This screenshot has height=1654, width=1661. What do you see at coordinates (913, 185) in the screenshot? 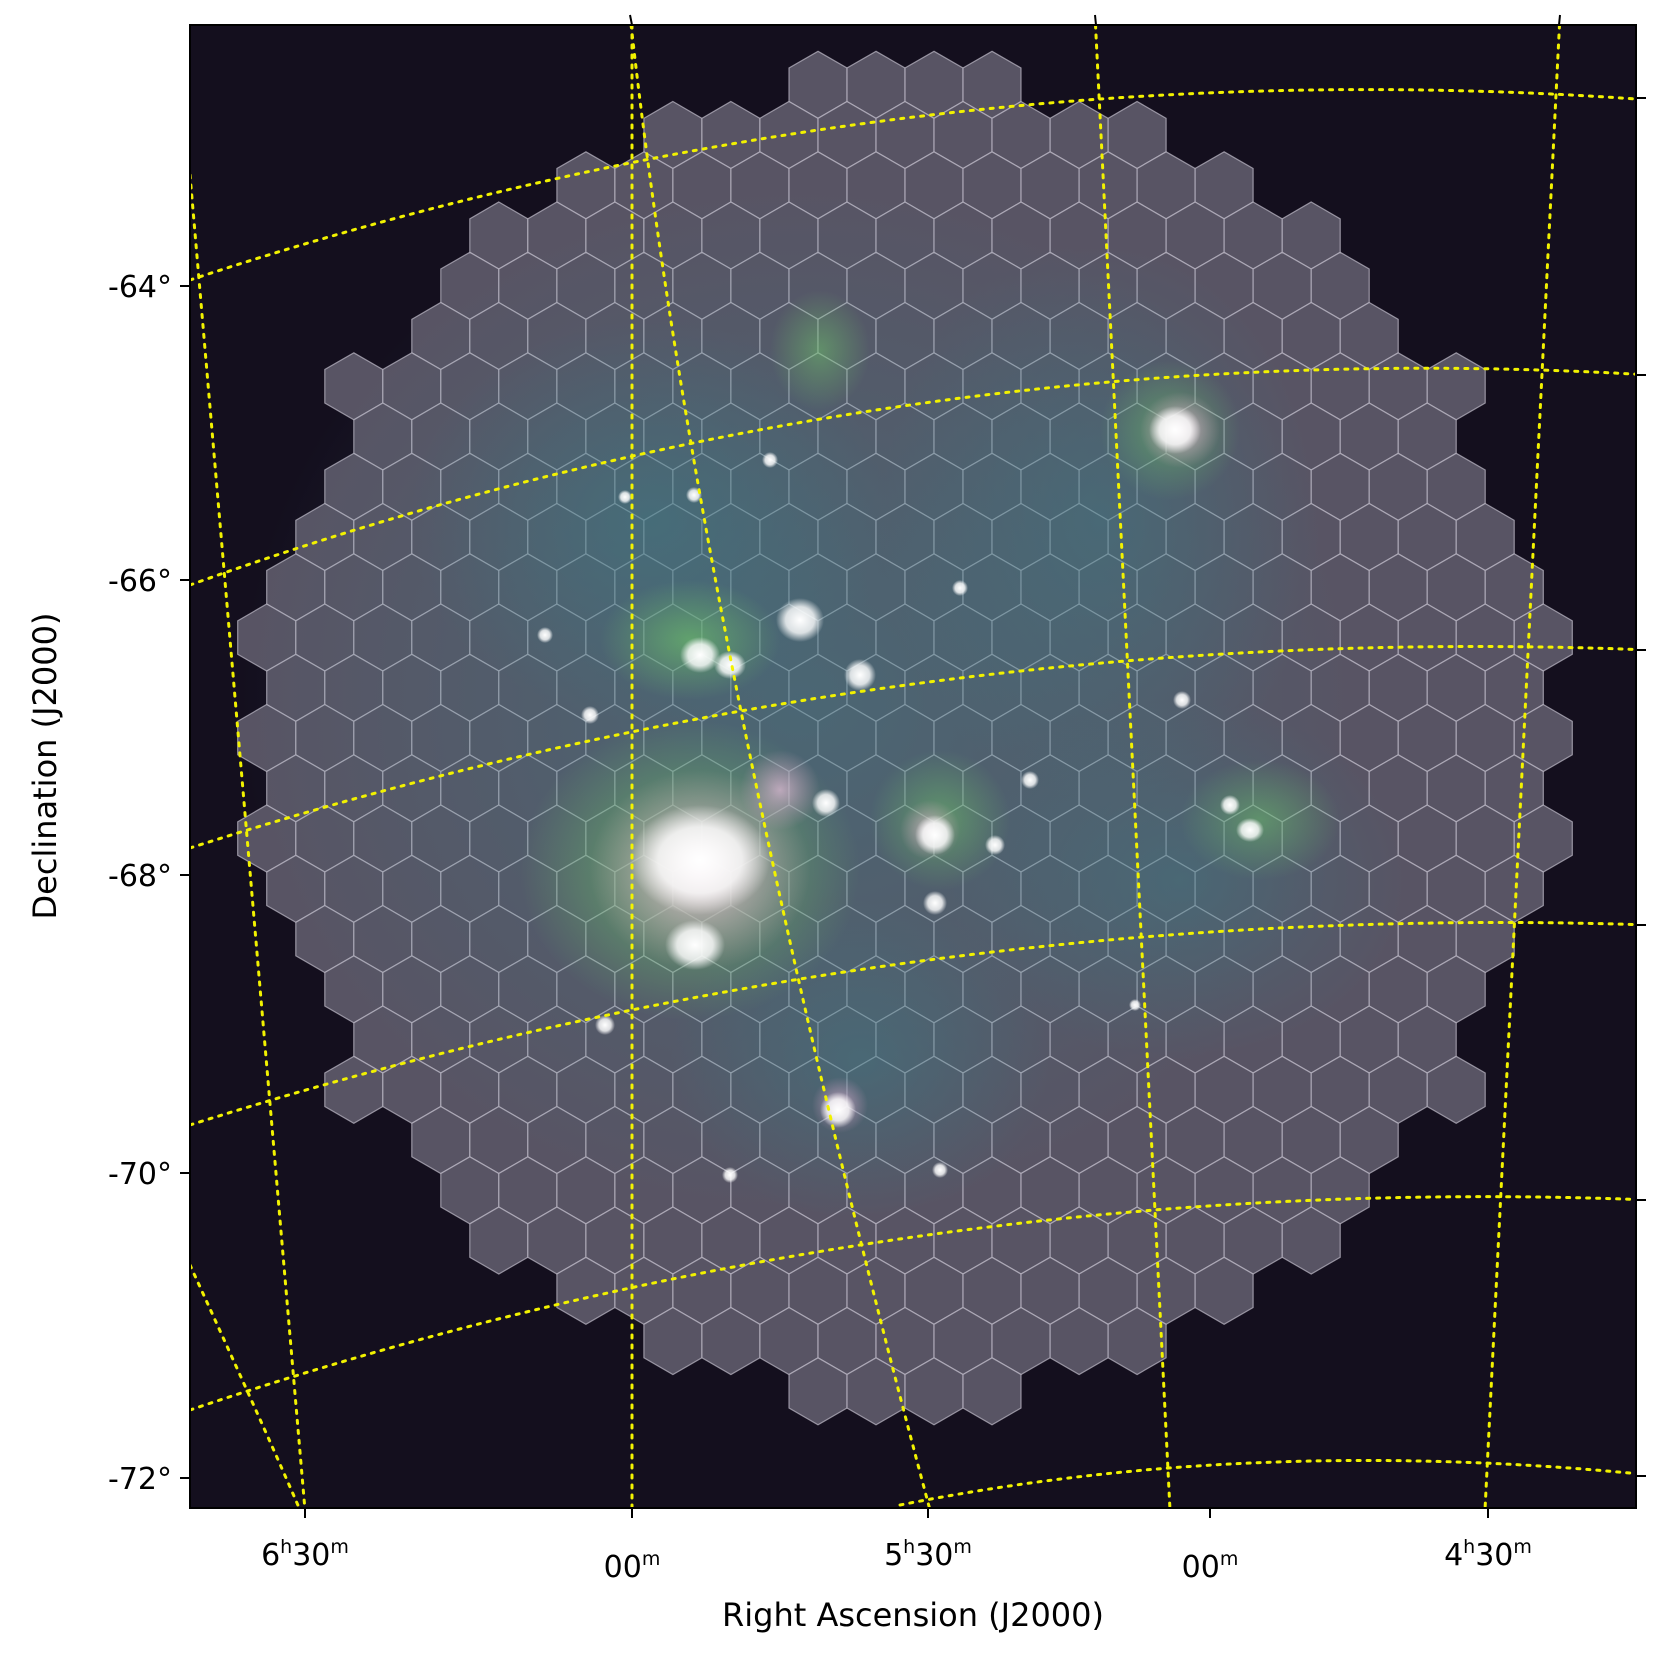
I see `dec-line-minus63` at bounding box center [913, 185].